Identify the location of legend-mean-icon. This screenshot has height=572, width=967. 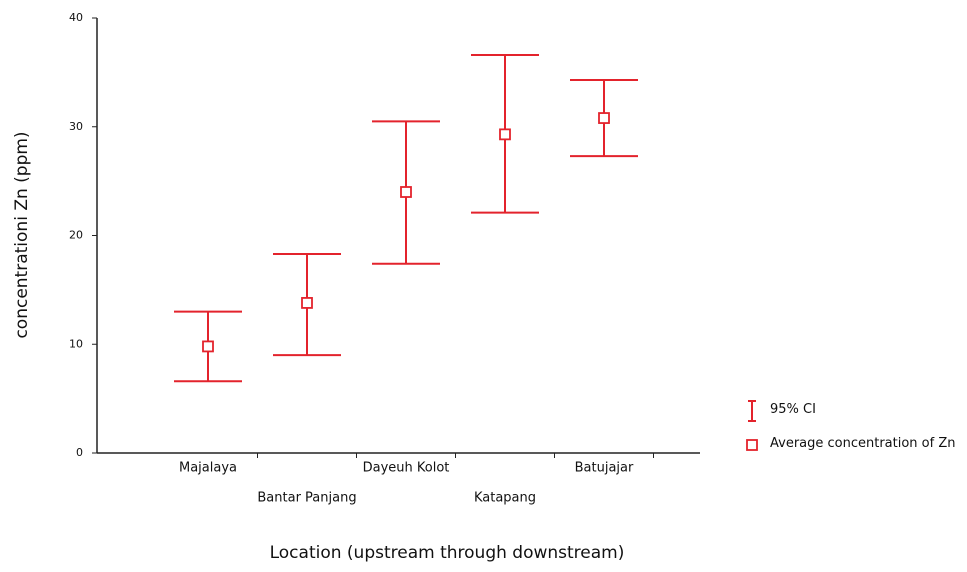
(752, 445).